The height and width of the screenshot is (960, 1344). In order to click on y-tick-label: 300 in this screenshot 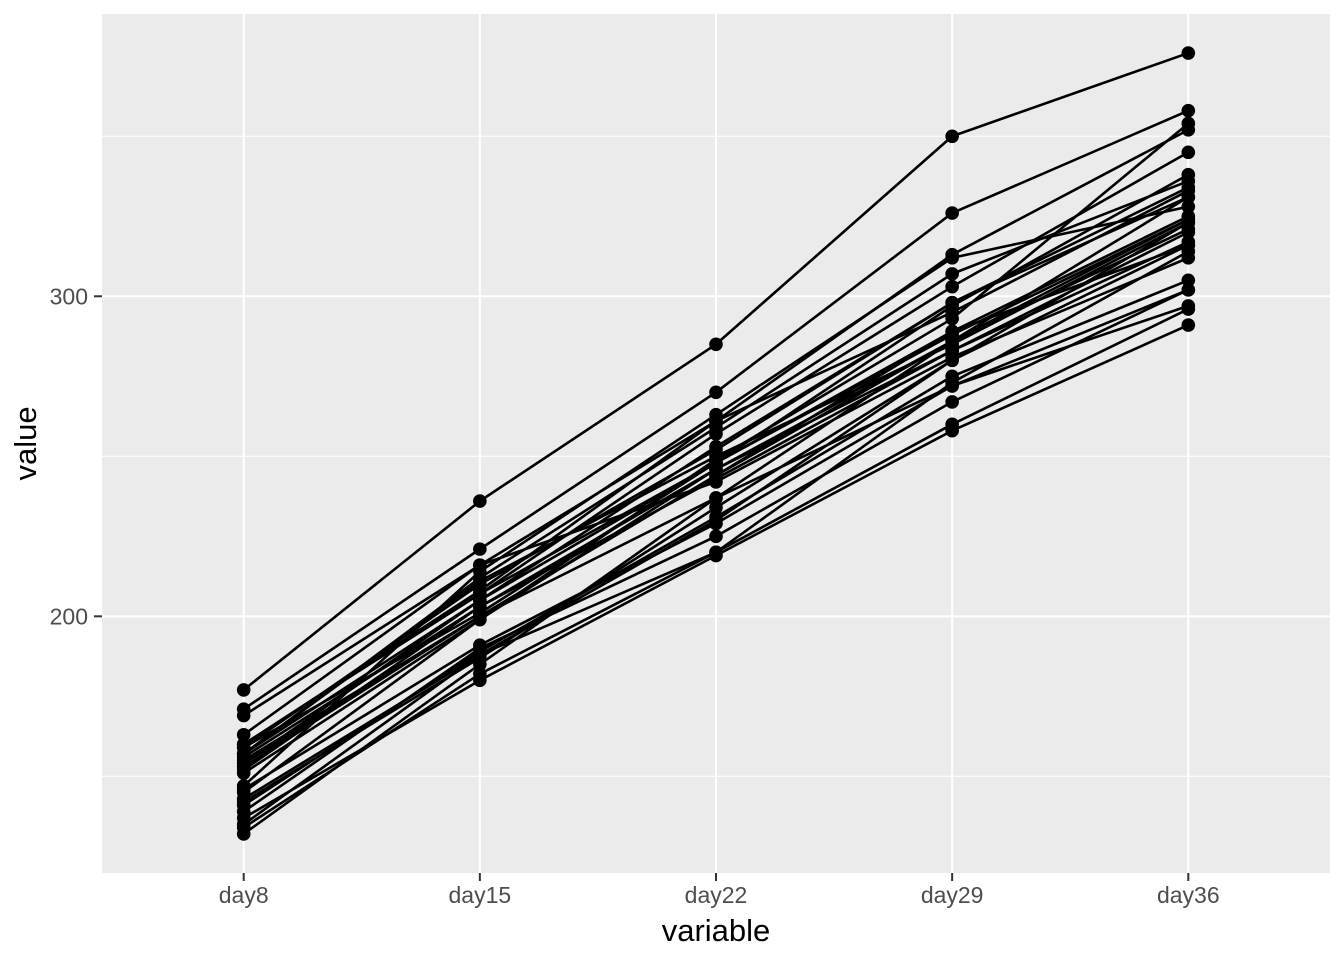, I will do `click(69, 296)`.